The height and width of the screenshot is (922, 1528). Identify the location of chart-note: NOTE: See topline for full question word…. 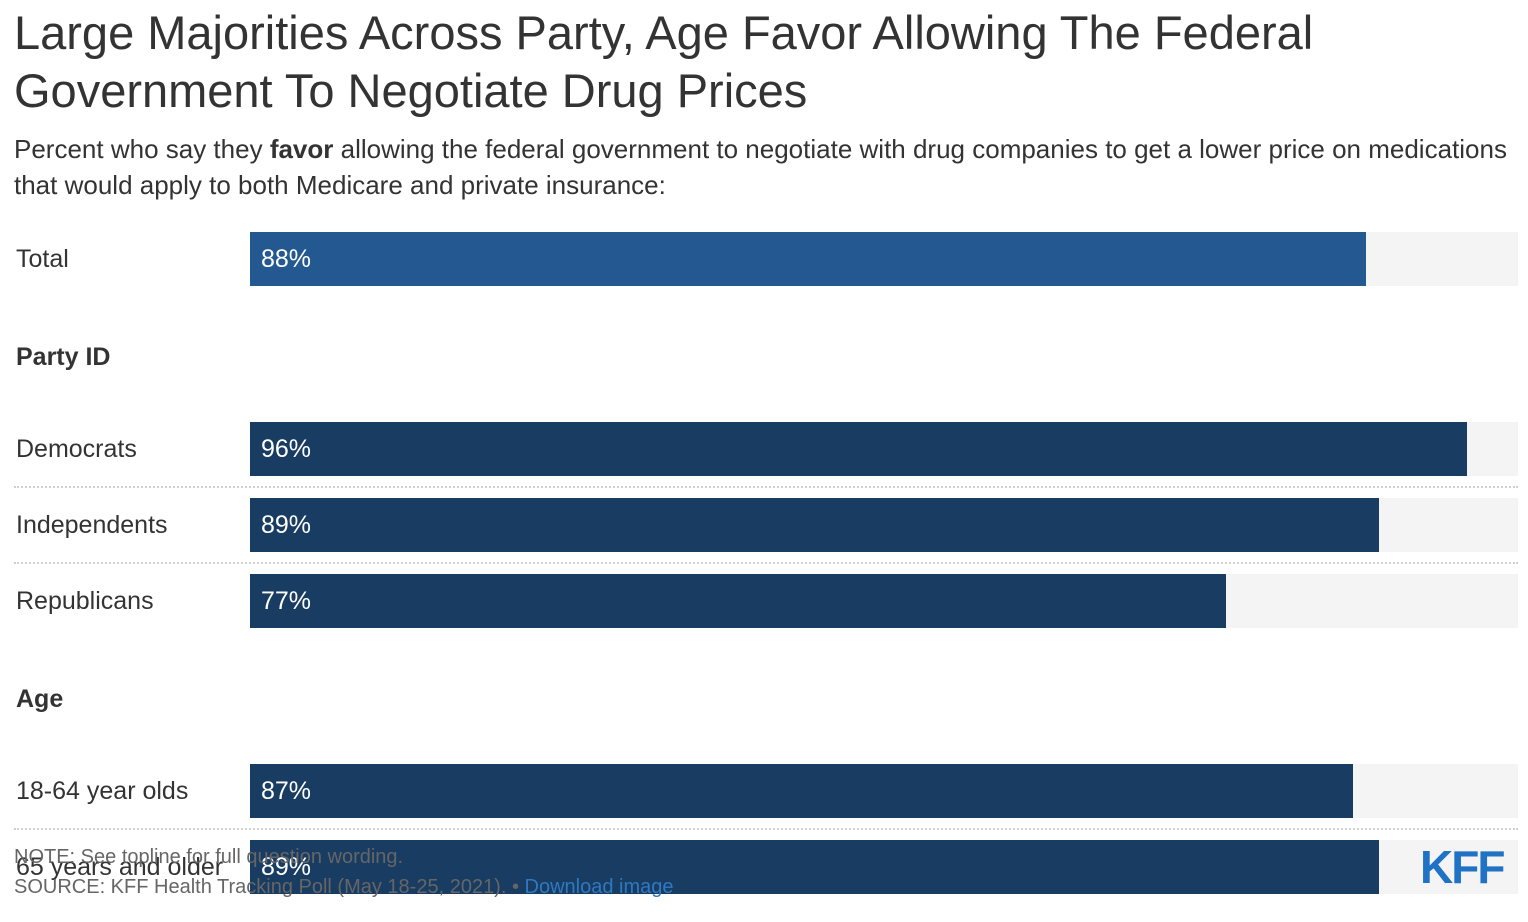
(209, 857).